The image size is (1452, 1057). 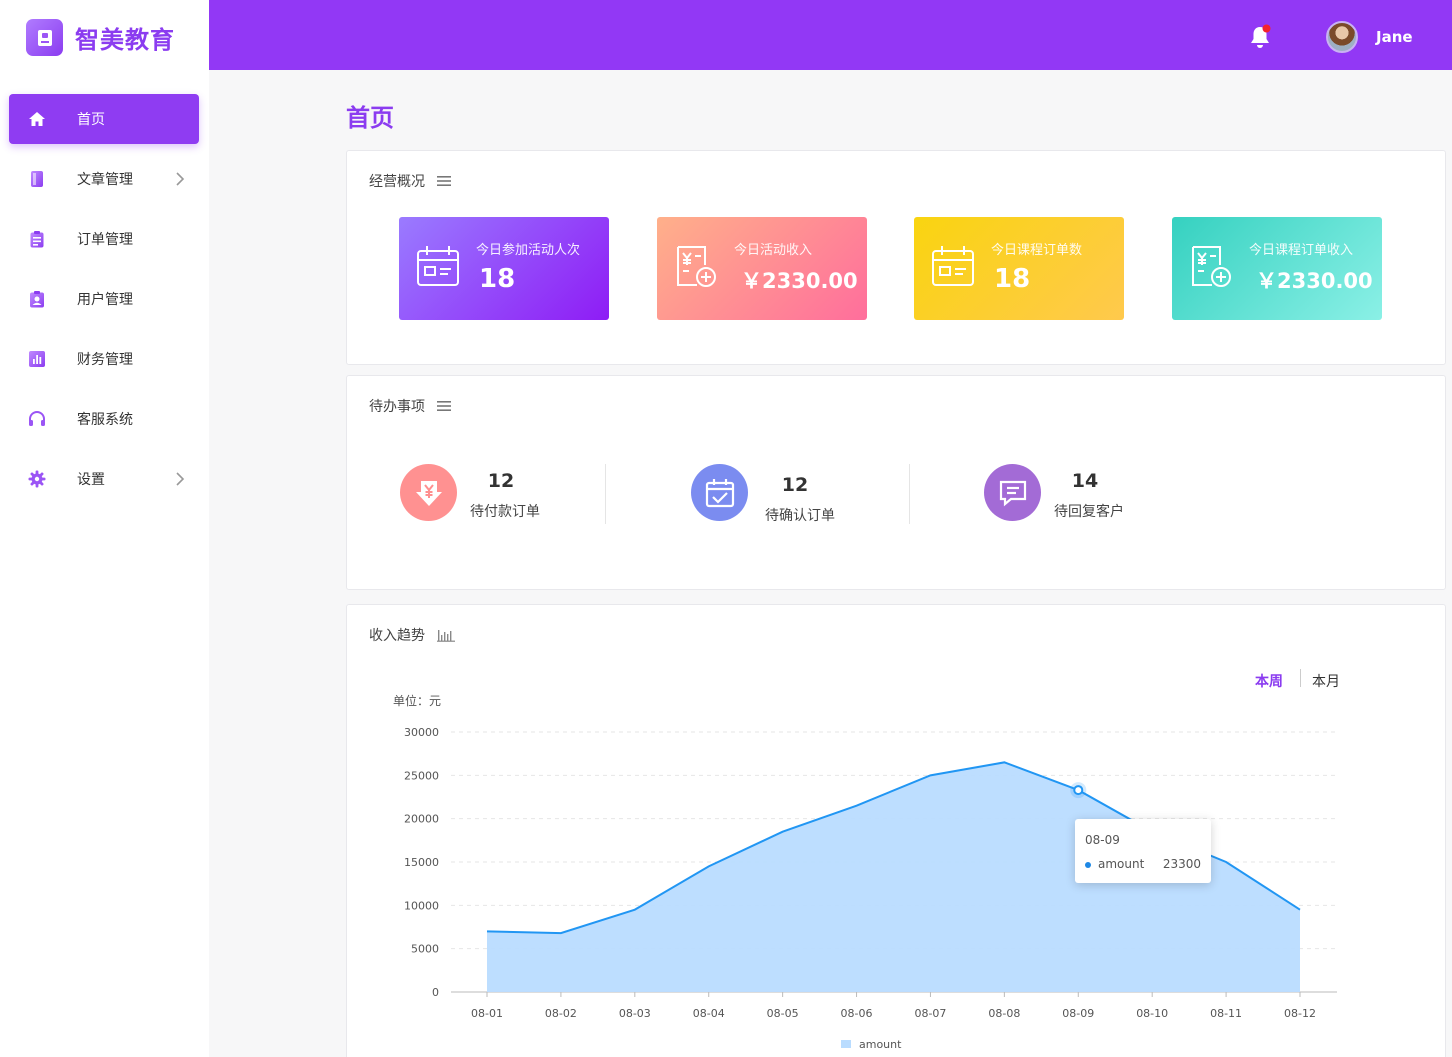 I want to click on sidebar-item-label: 文章管理, so click(x=105, y=180).